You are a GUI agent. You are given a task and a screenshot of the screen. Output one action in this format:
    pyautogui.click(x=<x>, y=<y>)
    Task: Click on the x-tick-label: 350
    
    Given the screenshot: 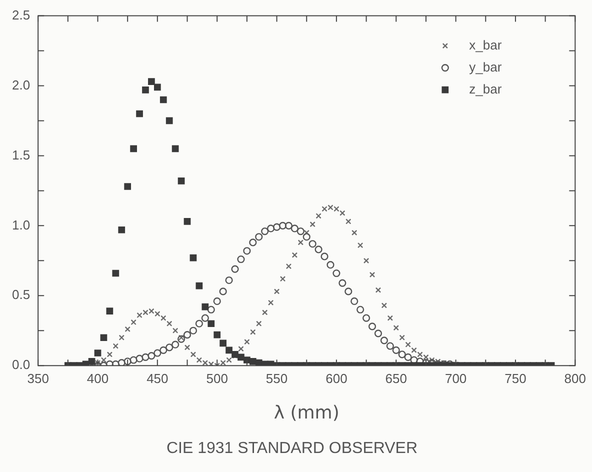 What is the action you would take?
    pyautogui.click(x=38, y=378)
    